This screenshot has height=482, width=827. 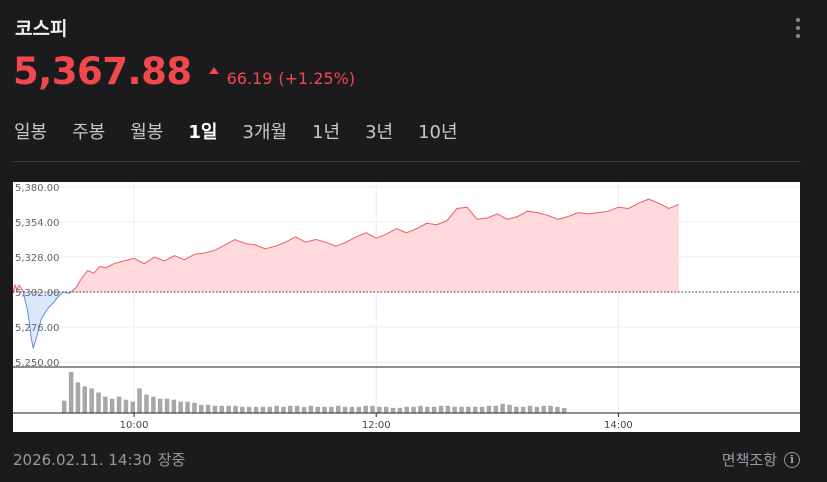 I want to click on tab-2: 월봉, so click(x=147, y=132).